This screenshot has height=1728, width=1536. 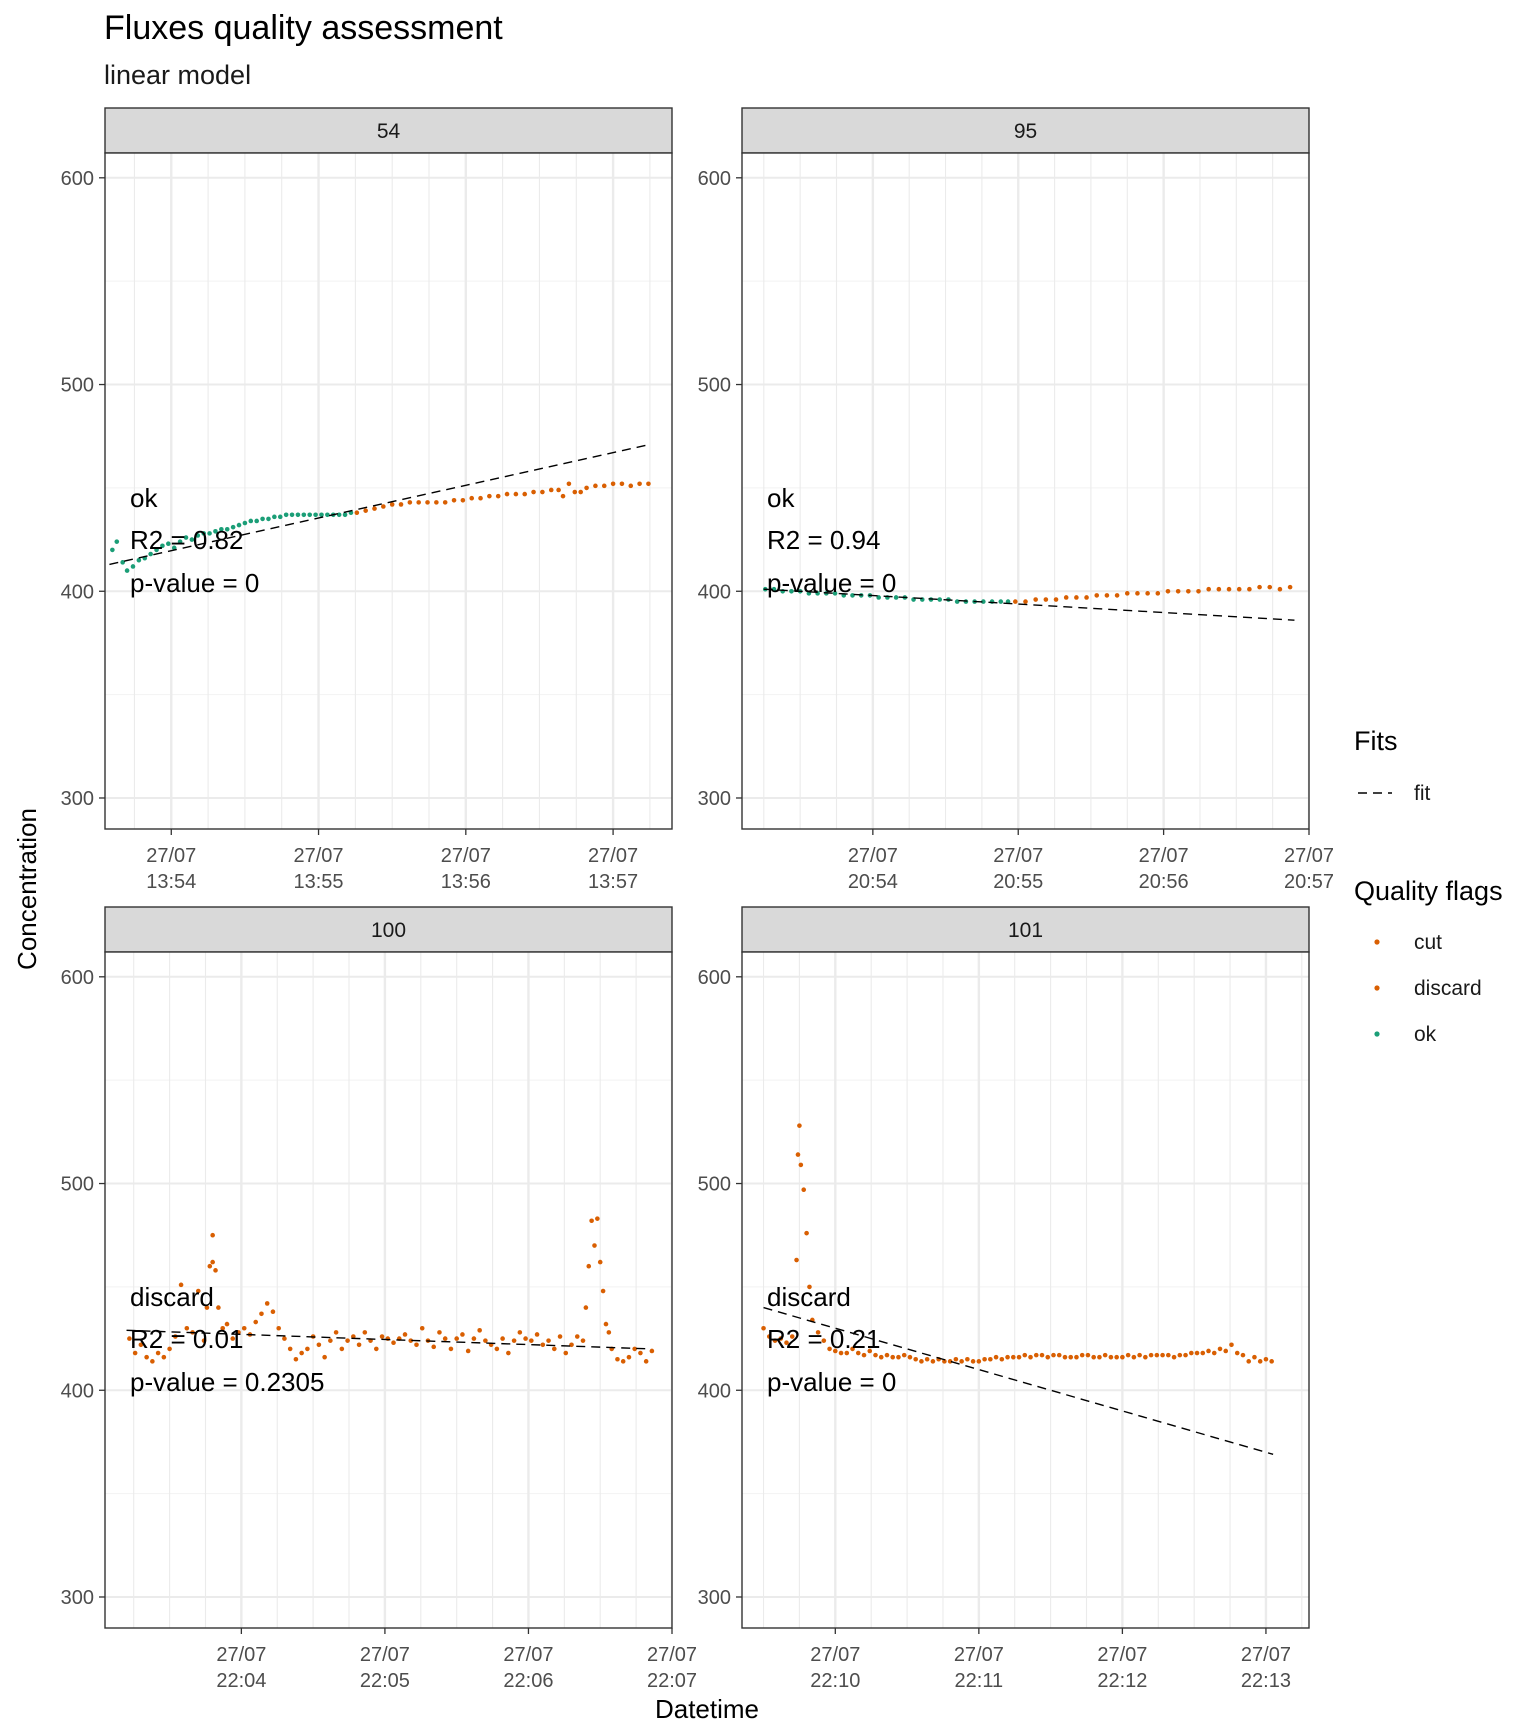 I want to click on x-tick-label: 13:55, so click(x=319, y=882).